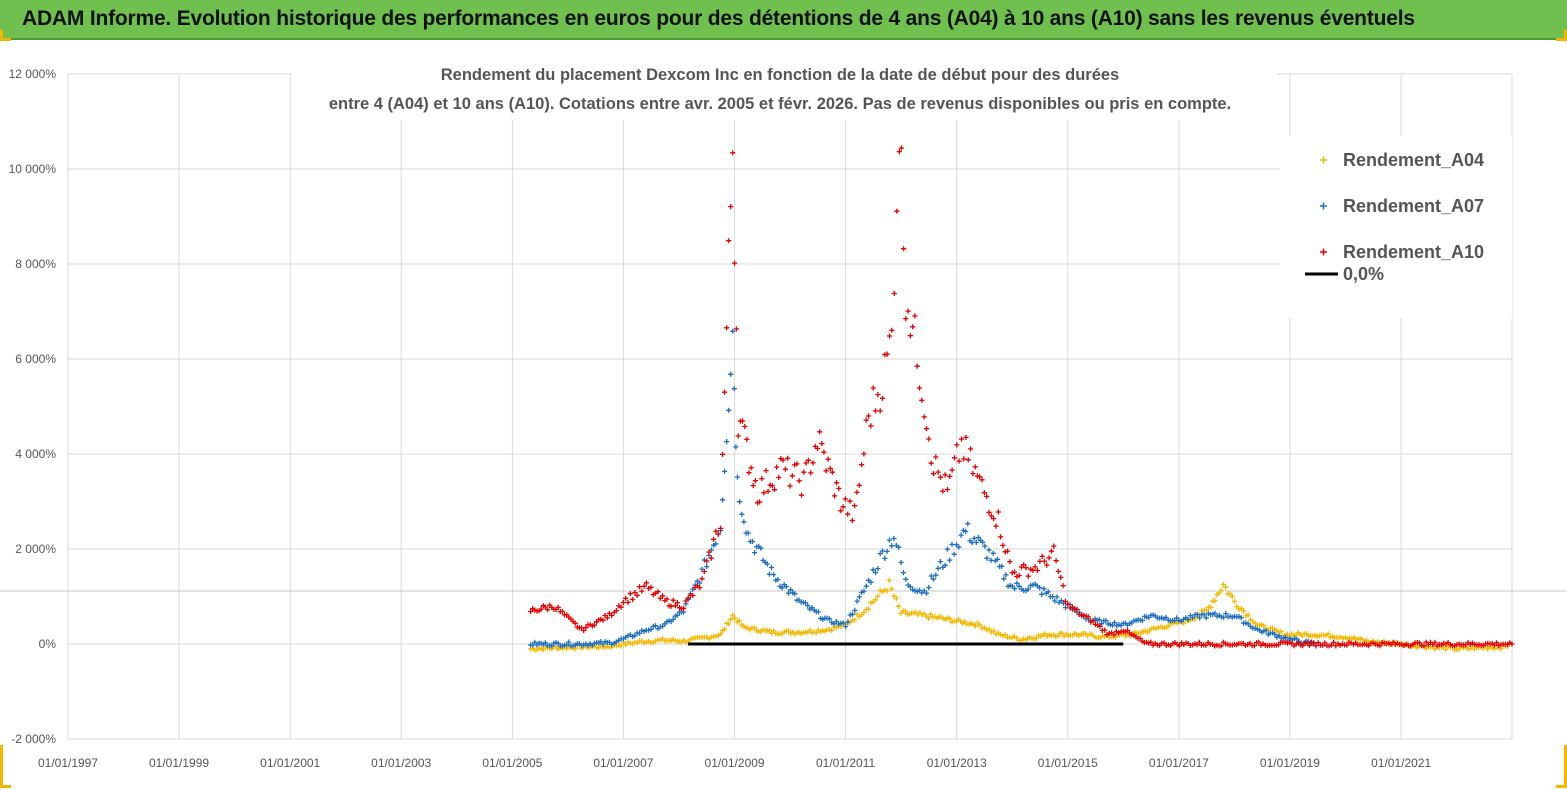 The width and height of the screenshot is (1567, 790). Describe the element at coordinates (1413, 206) in the screenshot. I see `legend-label: Rendement_A07` at that location.